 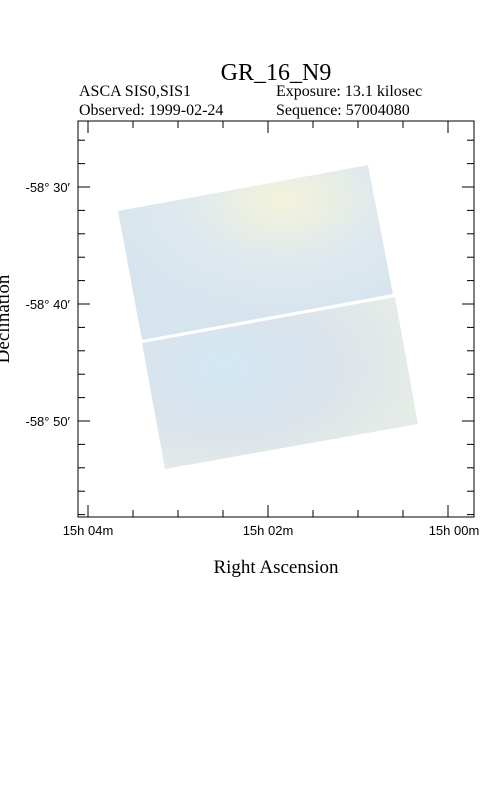 I want to click on instrument: ASCA SIS0,SIS1, so click(x=135, y=91).